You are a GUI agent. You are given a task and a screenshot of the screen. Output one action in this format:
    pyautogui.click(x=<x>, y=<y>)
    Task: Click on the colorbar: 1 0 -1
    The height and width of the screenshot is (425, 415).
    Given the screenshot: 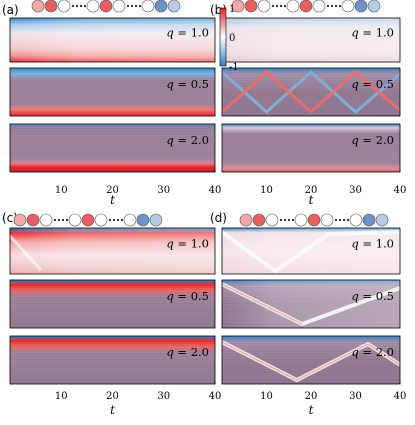 What is the action you would take?
    pyautogui.click(x=229, y=38)
    